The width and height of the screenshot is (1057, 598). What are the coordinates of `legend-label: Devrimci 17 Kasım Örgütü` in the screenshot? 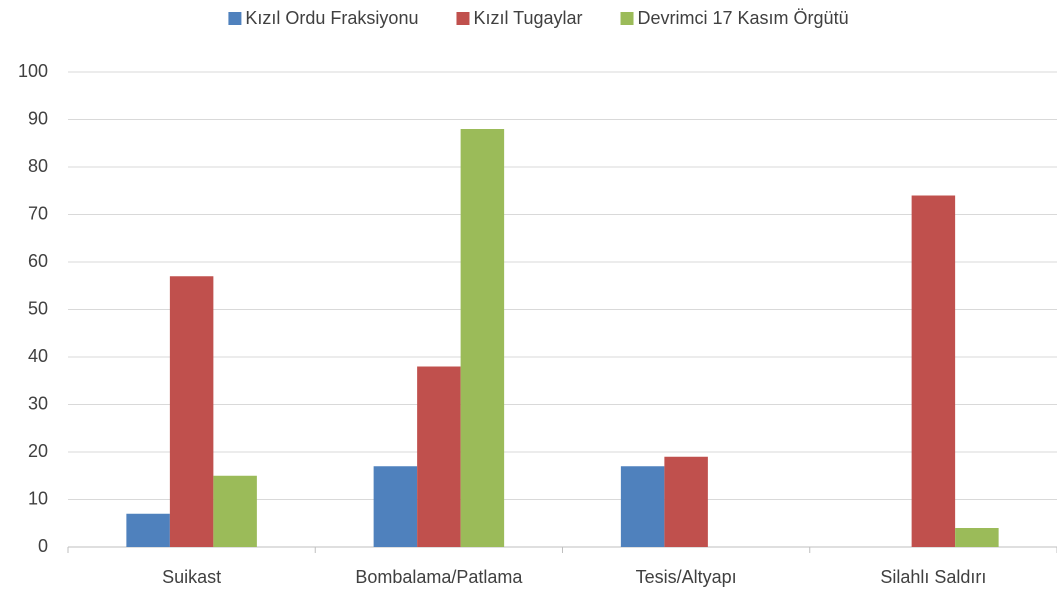 It's located at (743, 18).